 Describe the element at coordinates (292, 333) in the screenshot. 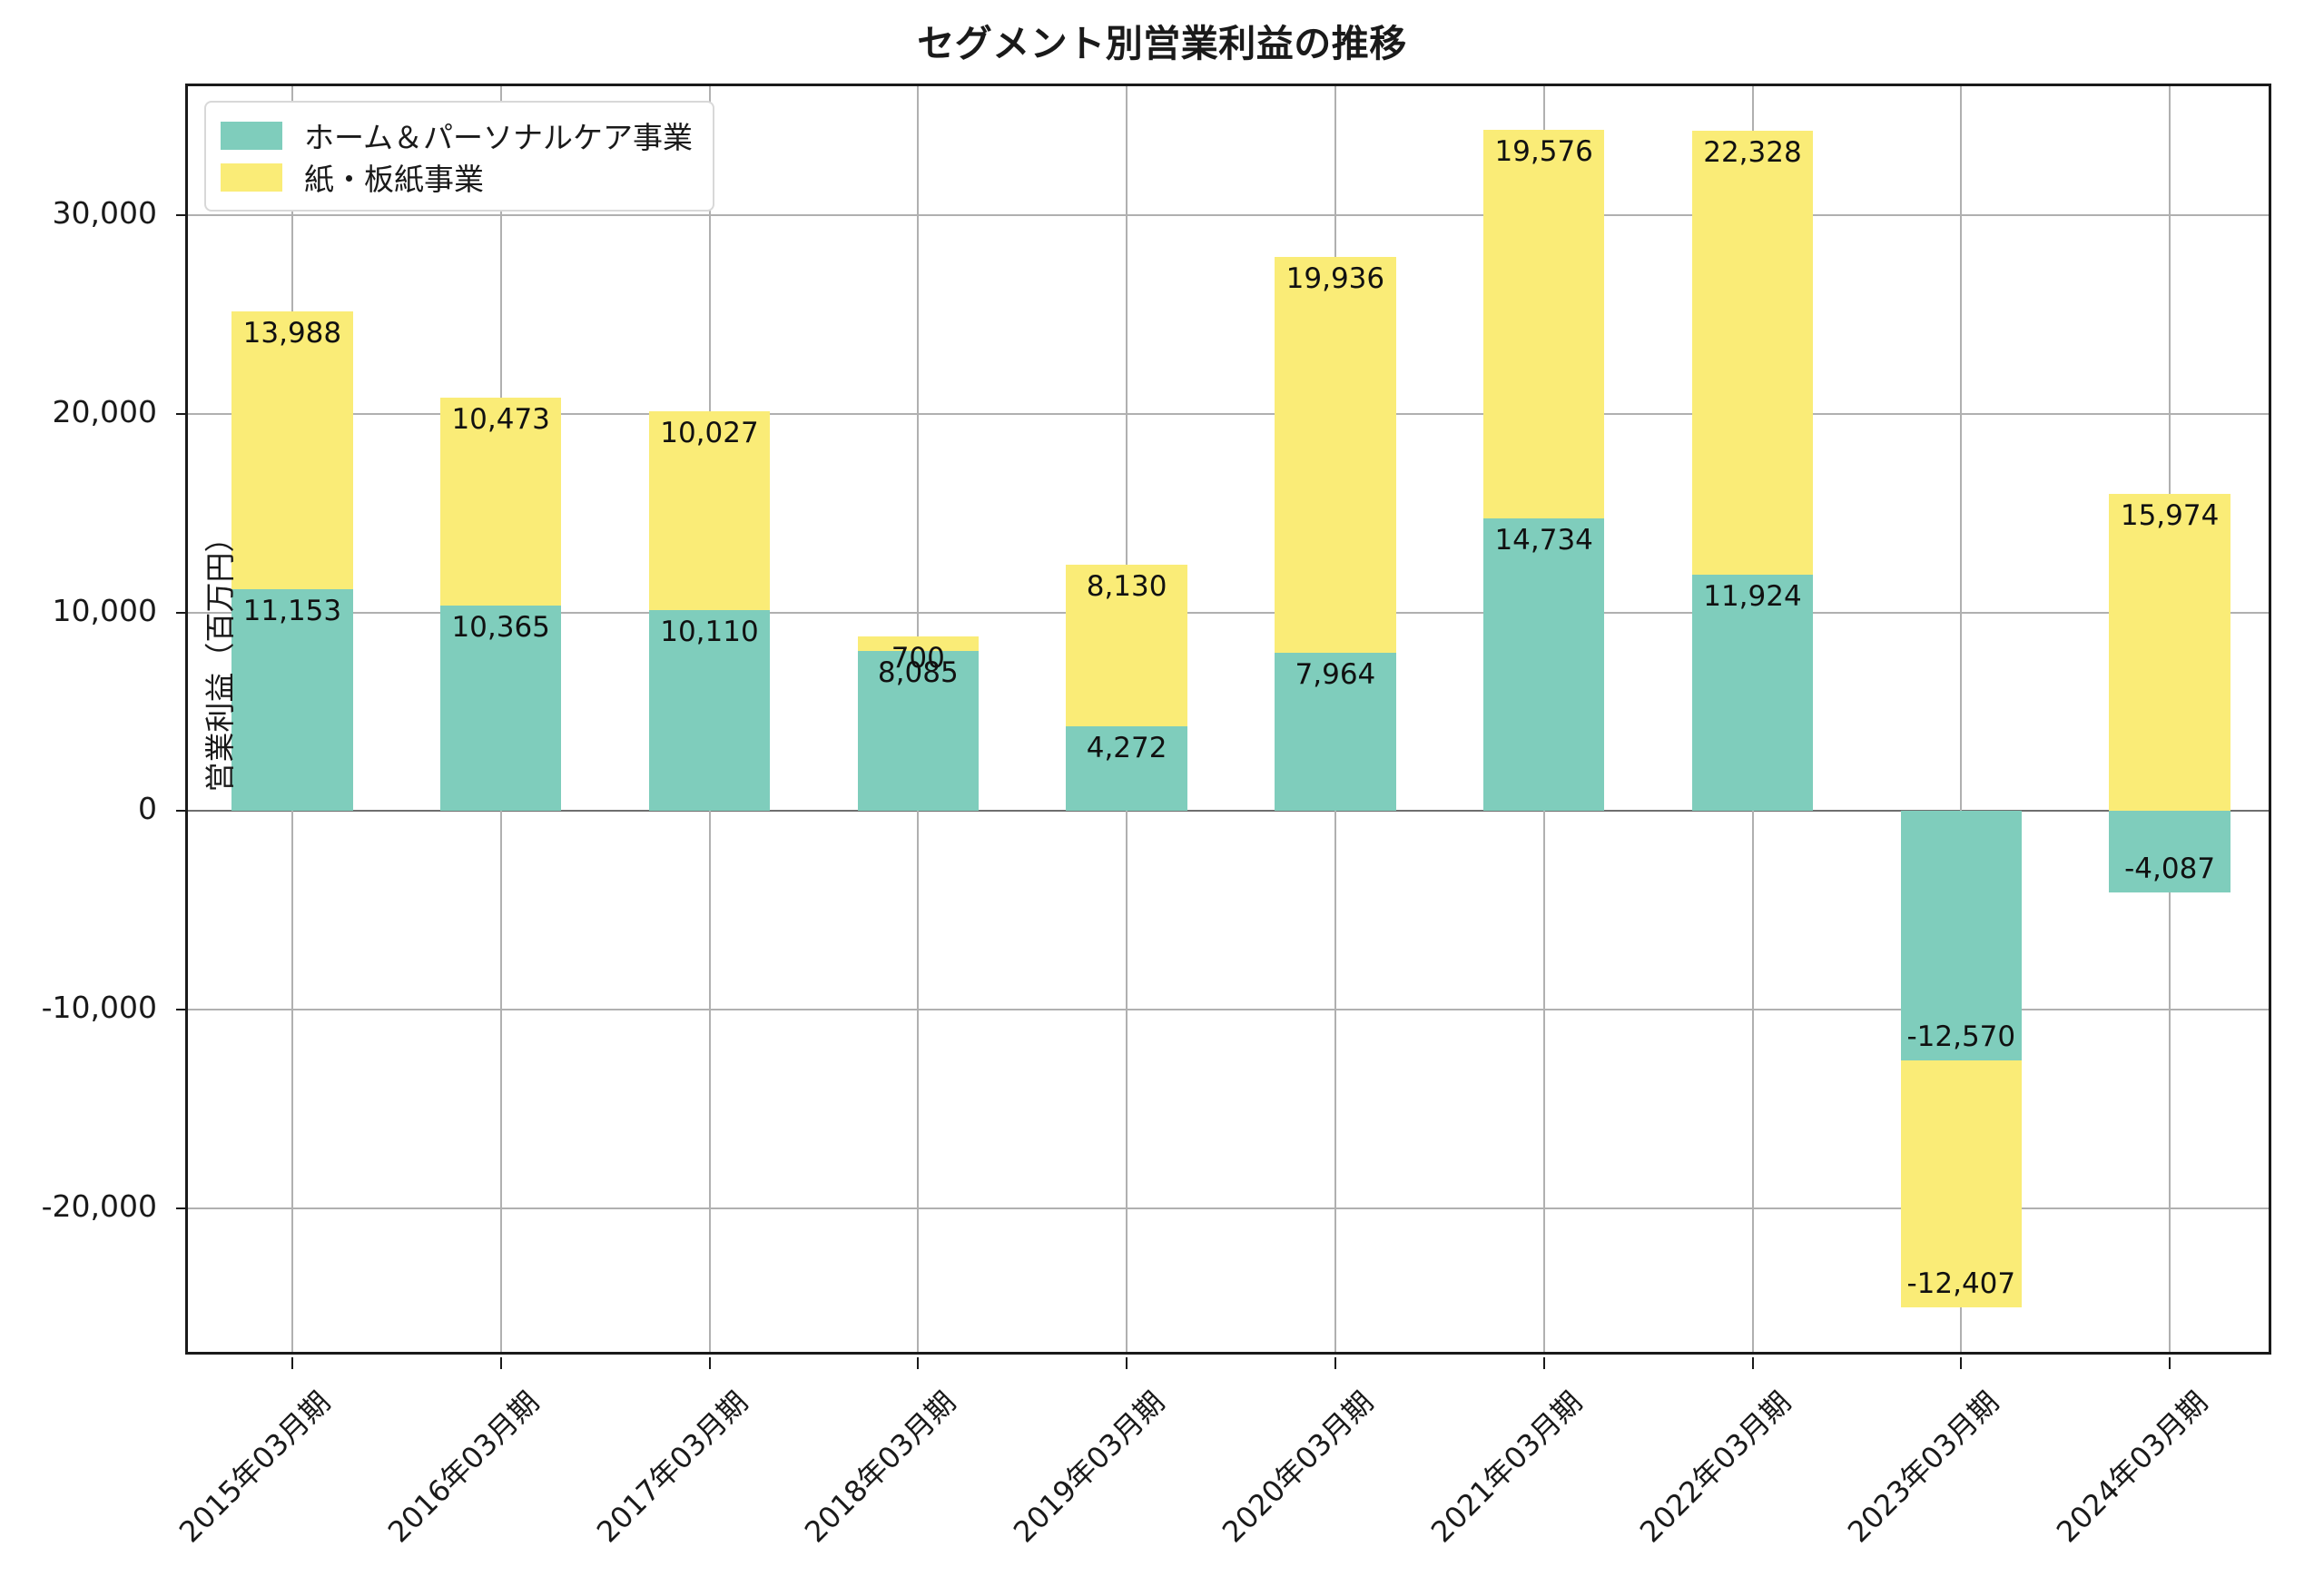

I see `bar-value-label-paper-board: 13,988` at that location.